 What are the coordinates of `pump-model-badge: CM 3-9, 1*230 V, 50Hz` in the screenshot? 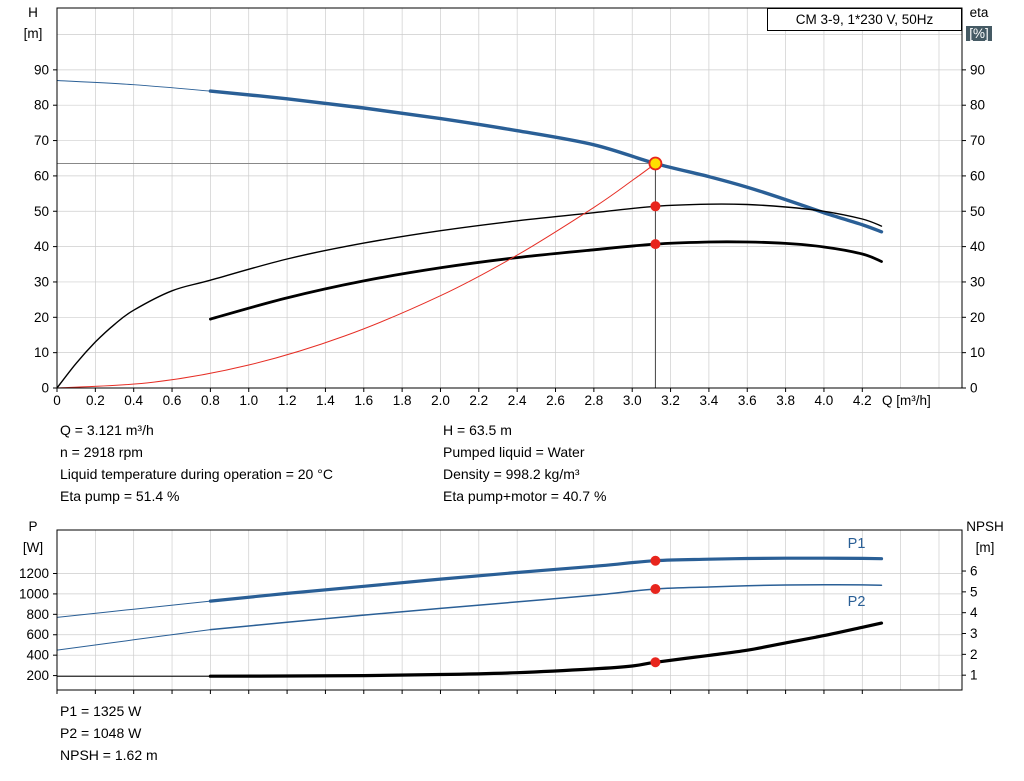 It's located at (864, 19).